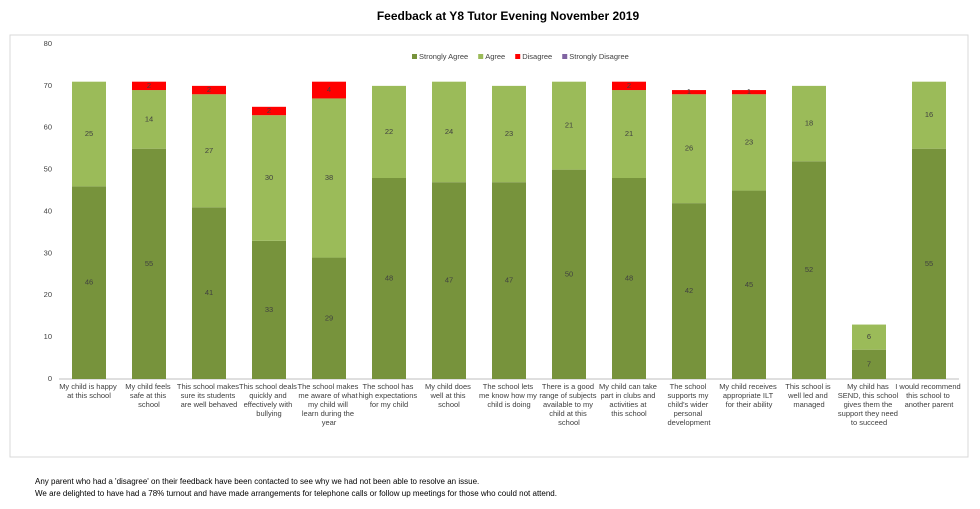  I want to click on data-label: 1, so click(689, 91).